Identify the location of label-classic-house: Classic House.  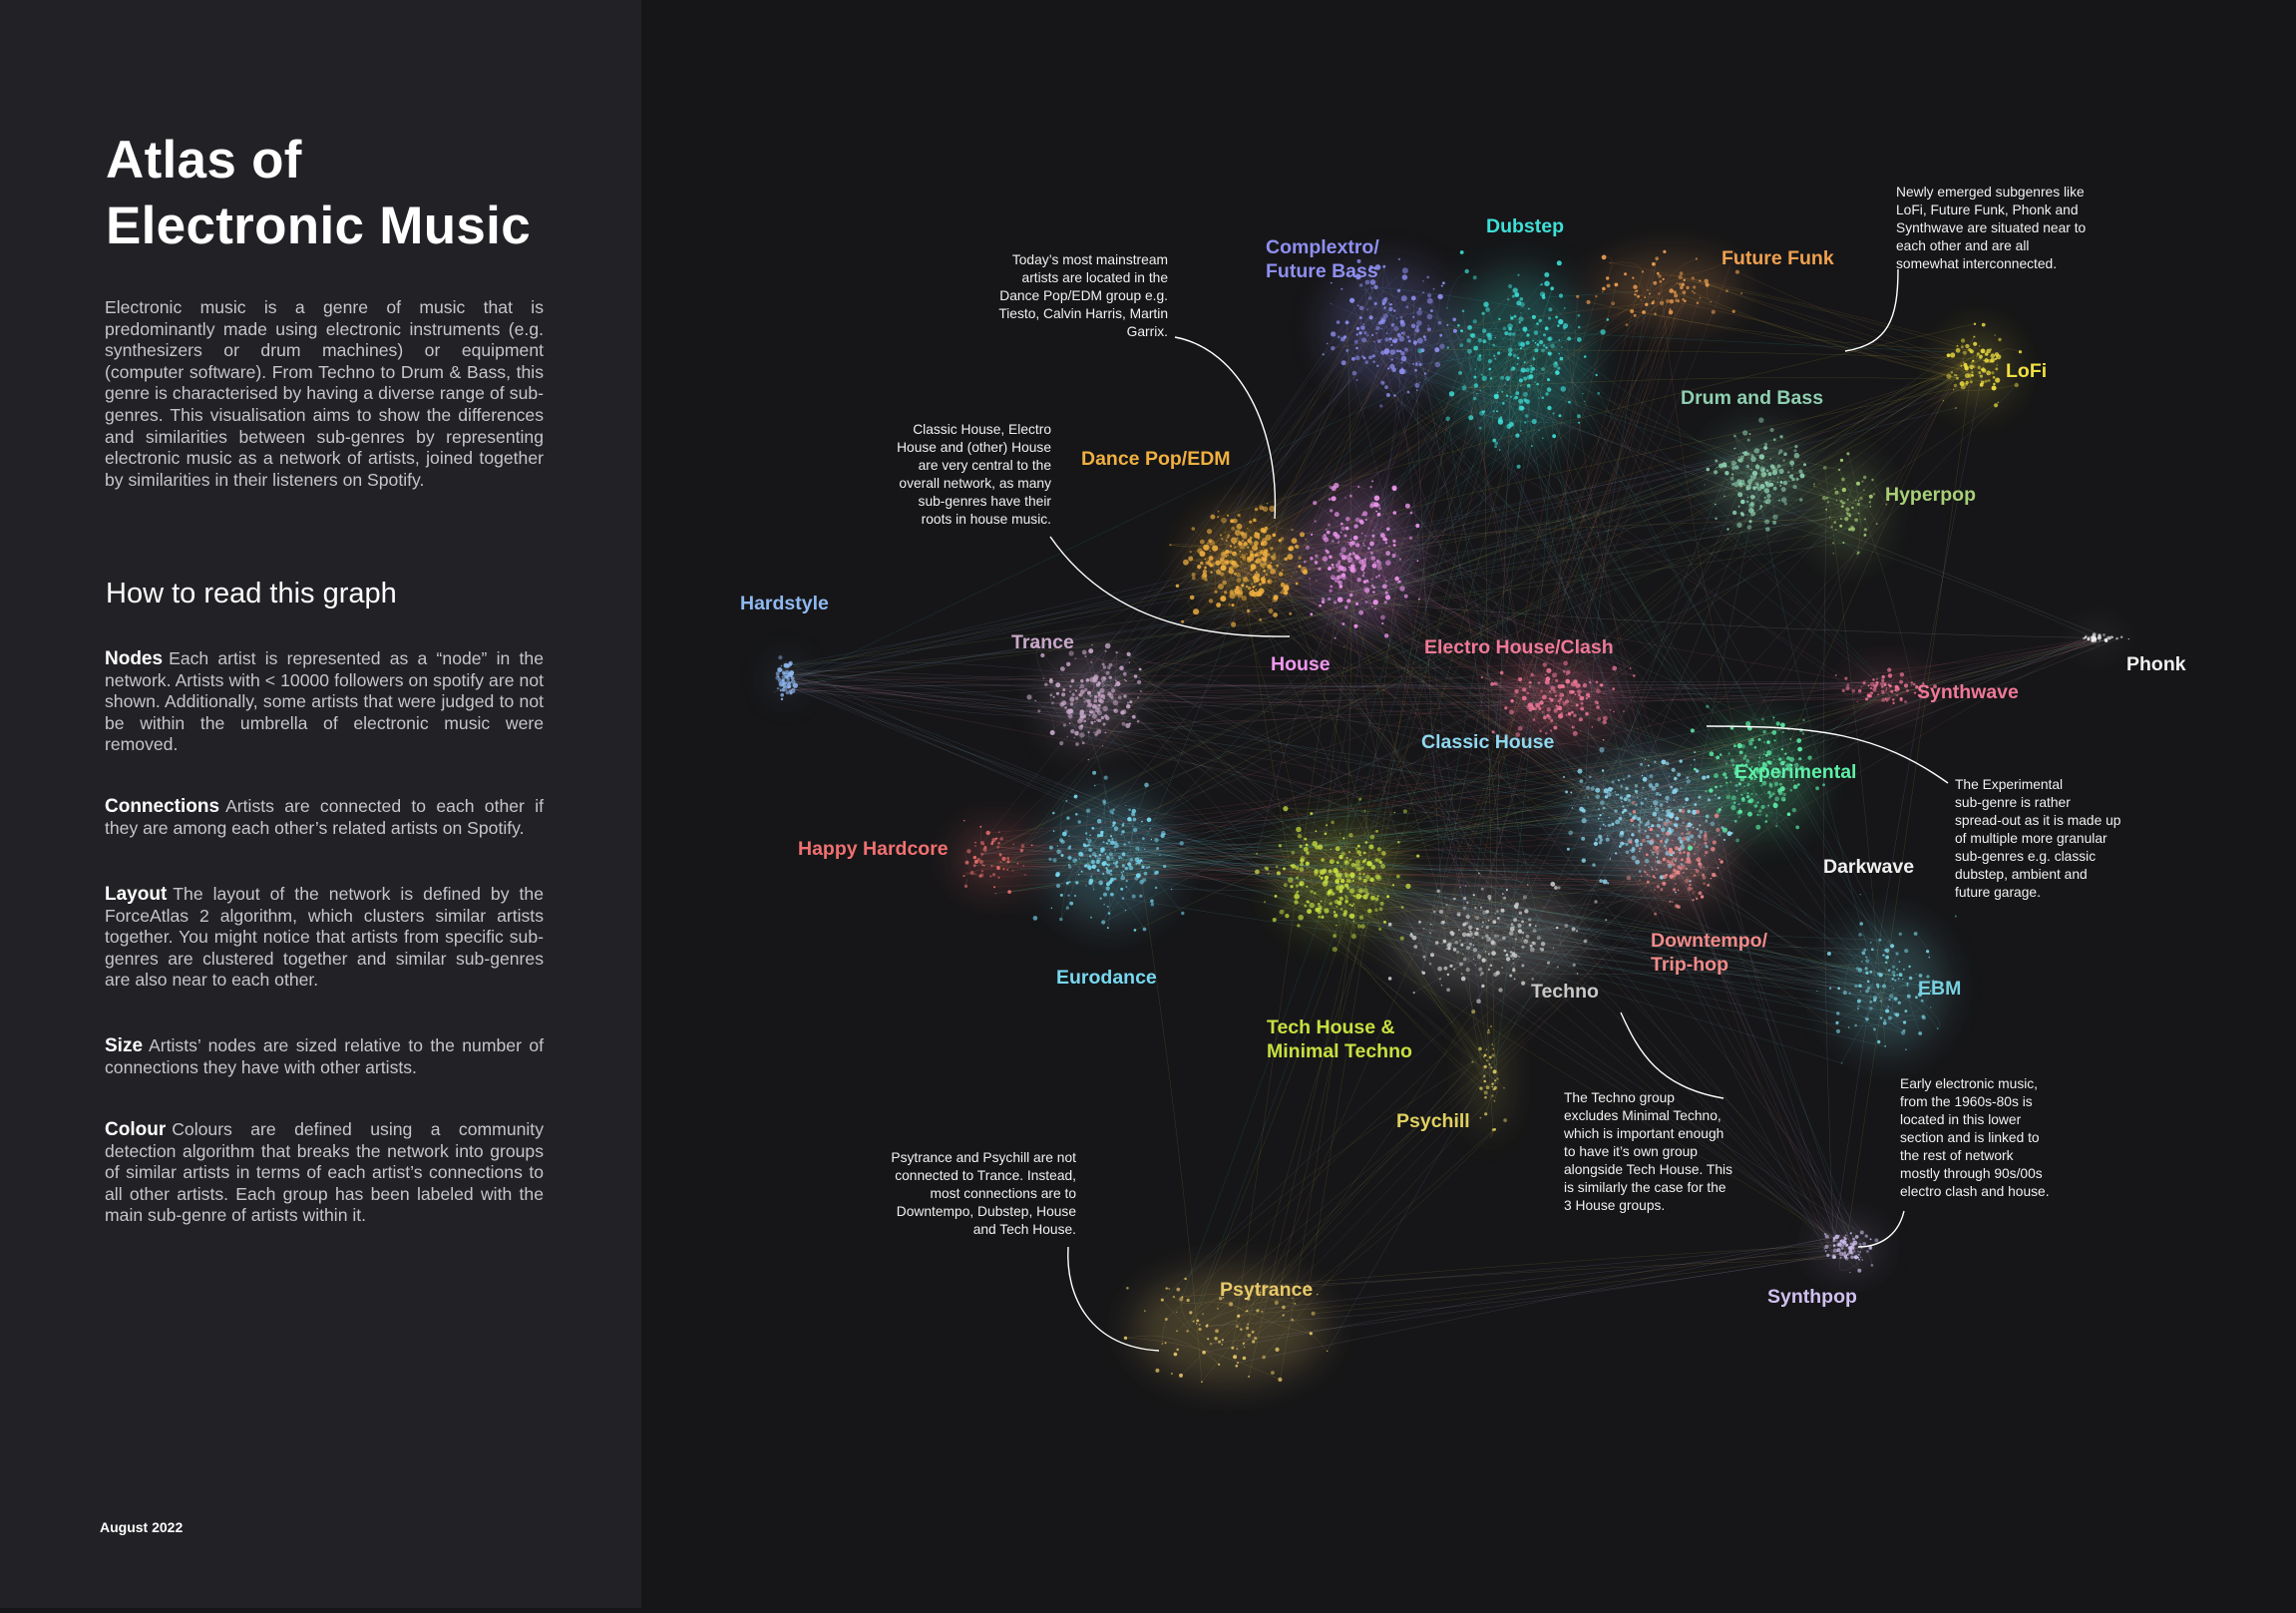
(1487, 742).